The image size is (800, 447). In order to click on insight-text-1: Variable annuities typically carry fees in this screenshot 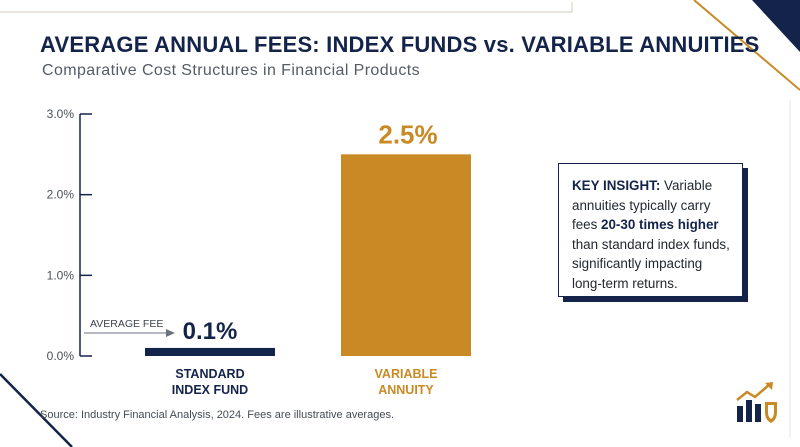, I will do `click(642, 205)`.